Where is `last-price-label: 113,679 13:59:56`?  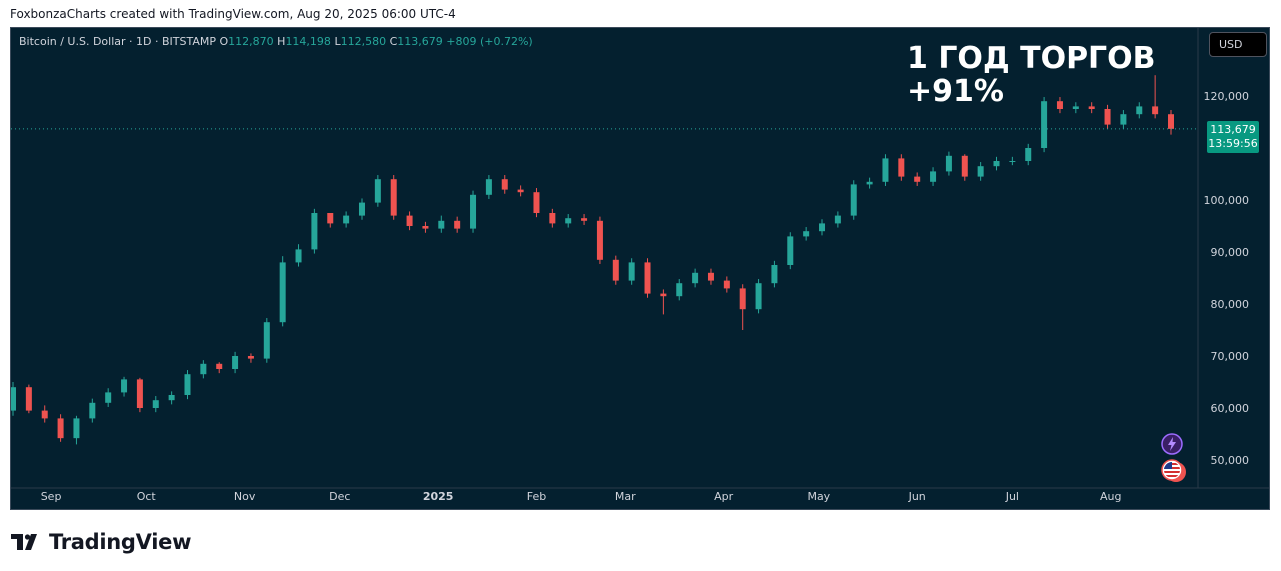
last-price-label: 113,679 13:59:56 is located at coordinates (1233, 137).